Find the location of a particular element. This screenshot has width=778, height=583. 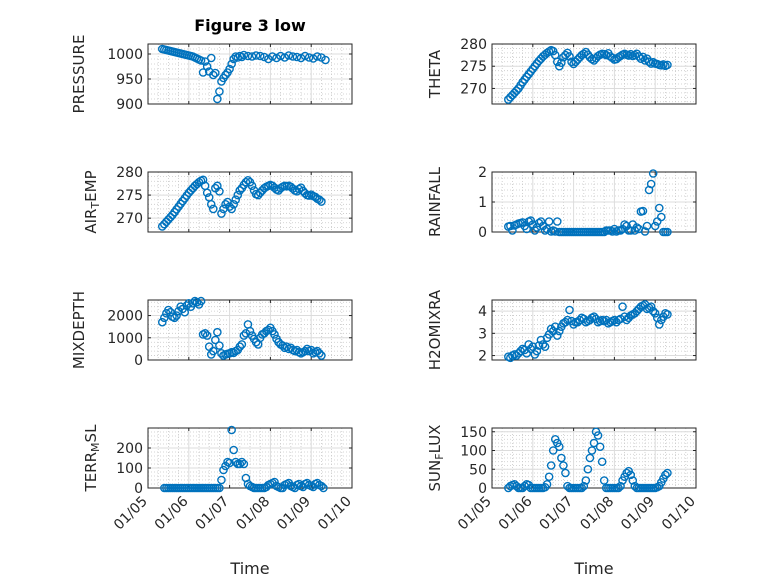

x-tick-label: 01/10 is located at coordinates (679, 514).